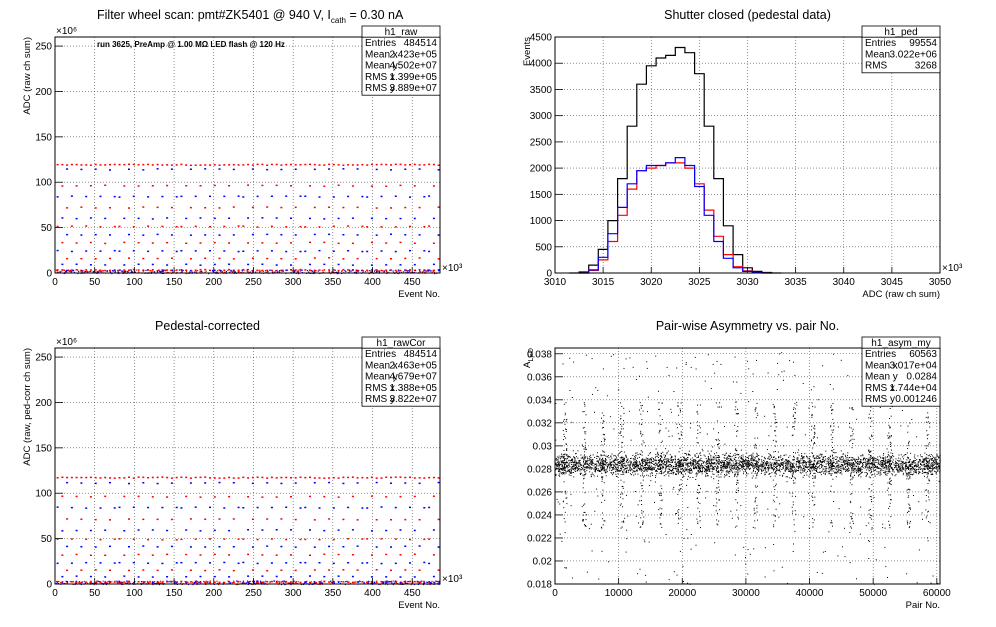 Image resolution: width=996 pixels, height=627 pixels. I want to click on y-tick-label: 200, so click(43, 92).